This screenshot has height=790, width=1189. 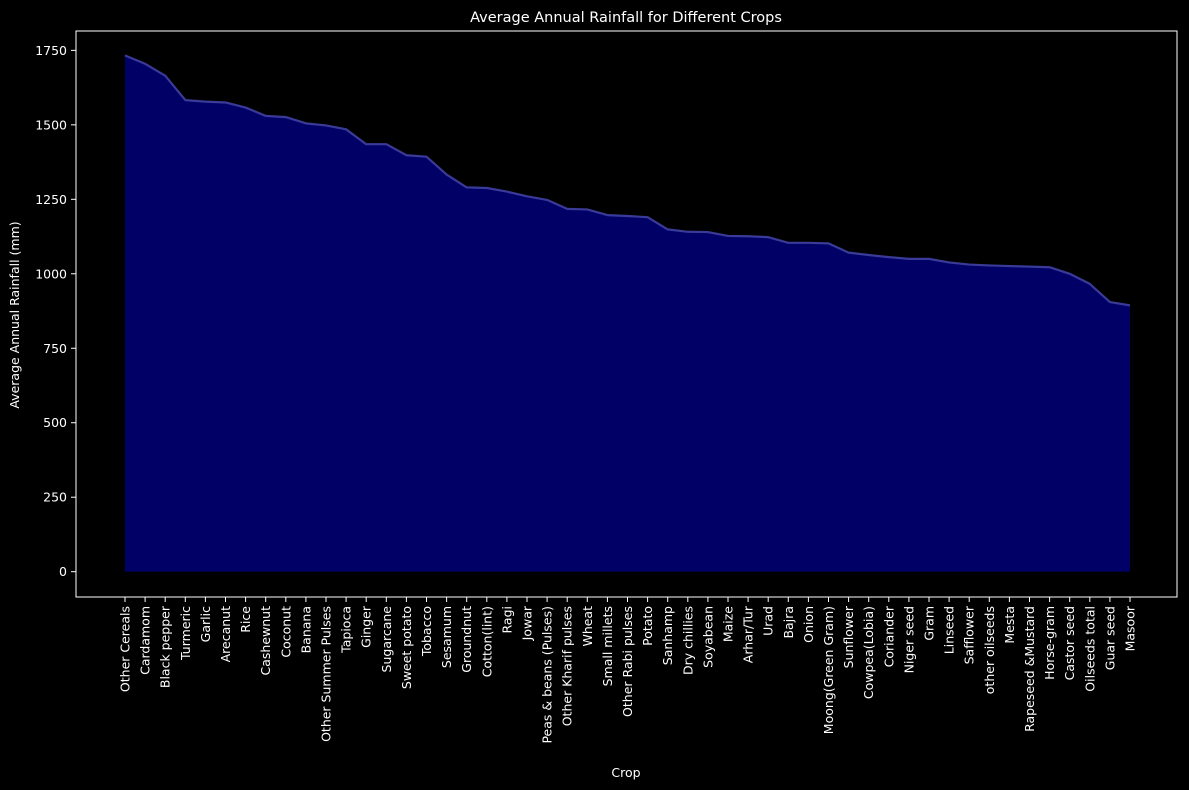 I want to click on x-tick-label: Niger seed, so click(x=908, y=639).